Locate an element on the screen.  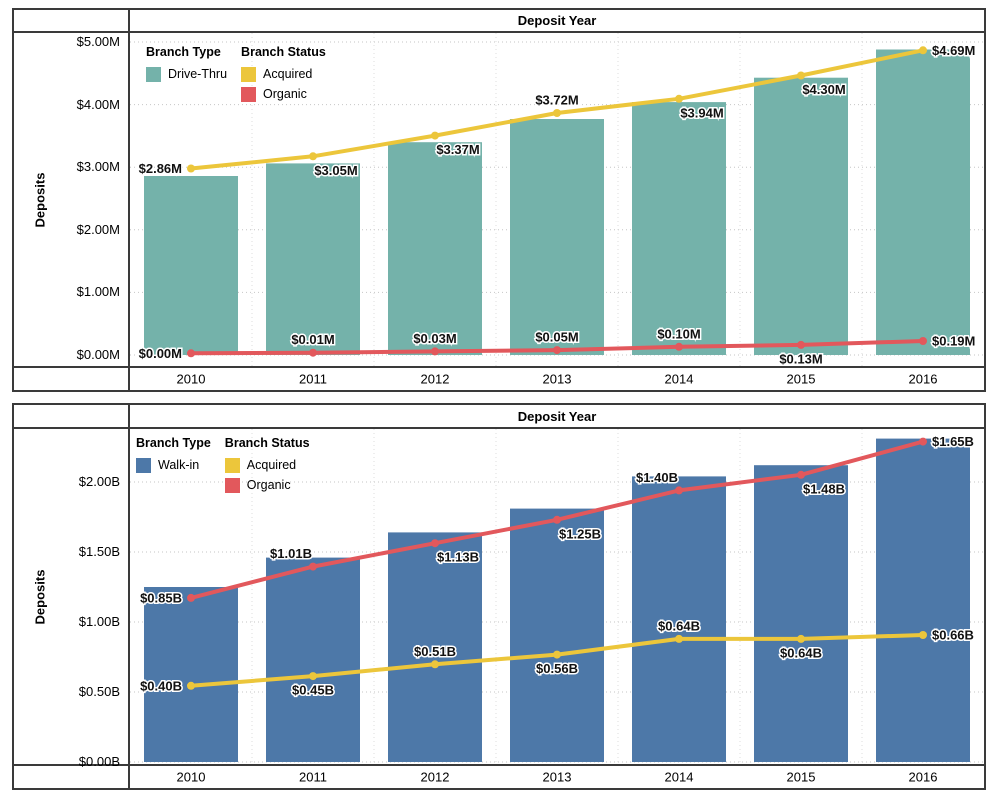
legend-item-label: Walk-in is located at coordinates (179, 465).